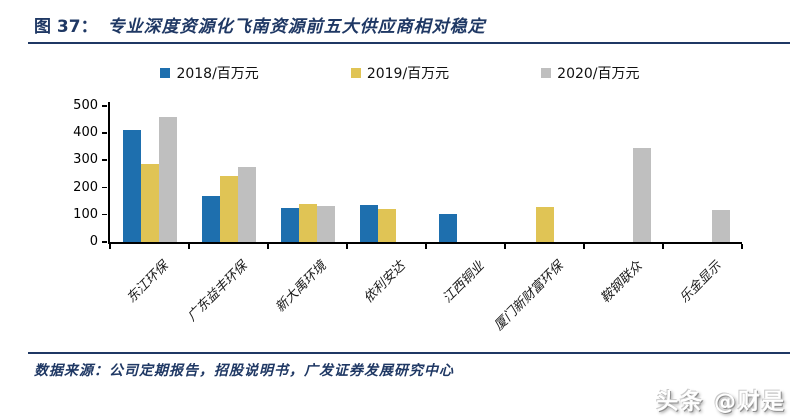 The width and height of the screenshot is (800, 418). I want to click on legend-item: 2018/百万元, so click(209, 73).